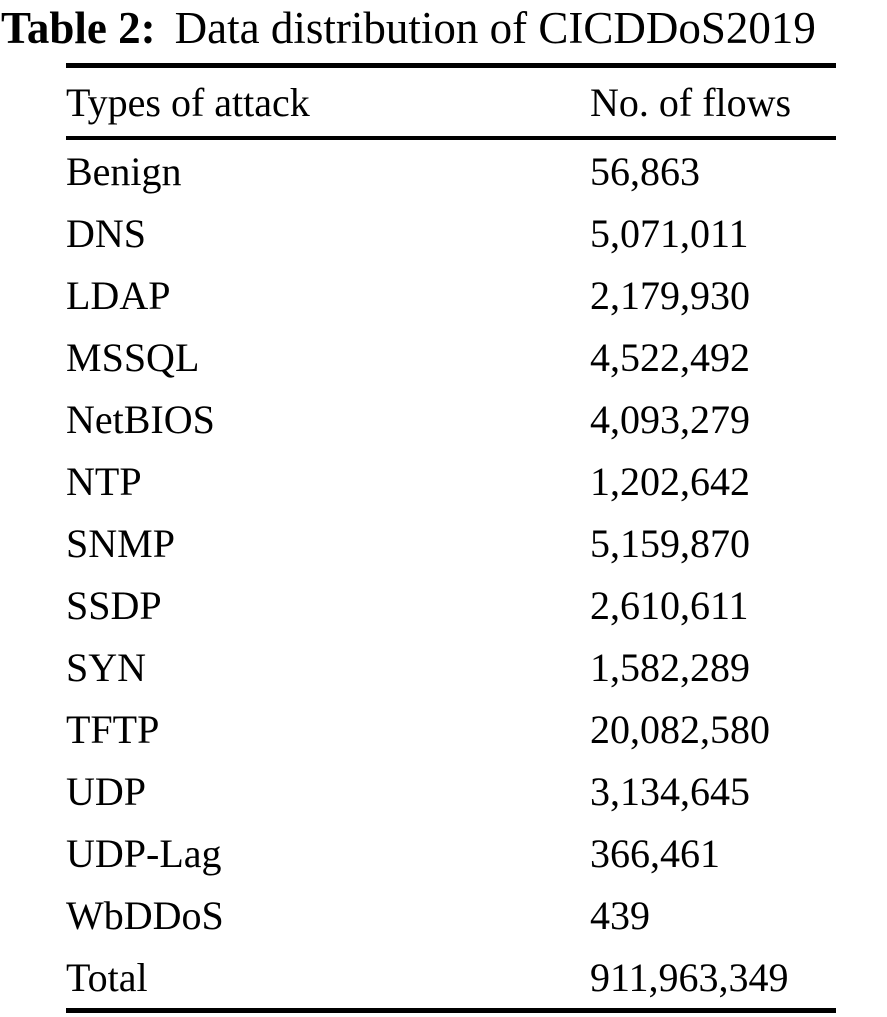  I want to click on table-row: Total 911,963,349, so click(451, 978).